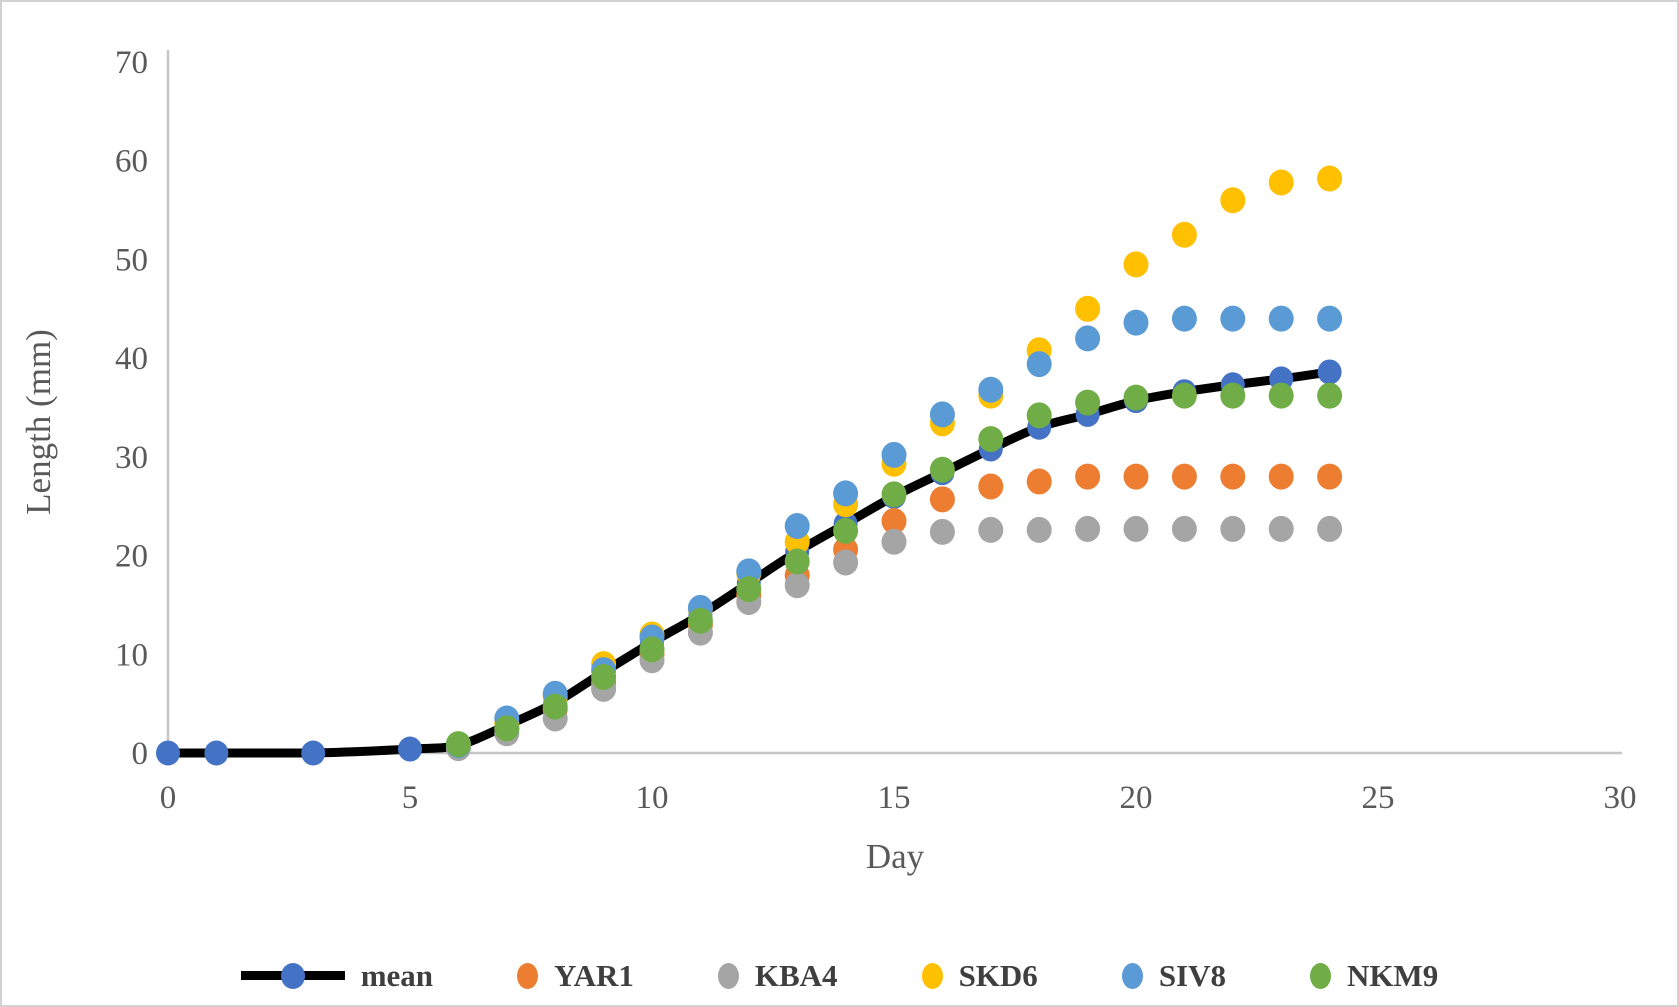 The width and height of the screenshot is (1679, 1007). Describe the element at coordinates (839, 975) in the screenshot. I see `chart-legend: mean YAR1 KBA4 SKD6 SIV8 NKM9` at that location.